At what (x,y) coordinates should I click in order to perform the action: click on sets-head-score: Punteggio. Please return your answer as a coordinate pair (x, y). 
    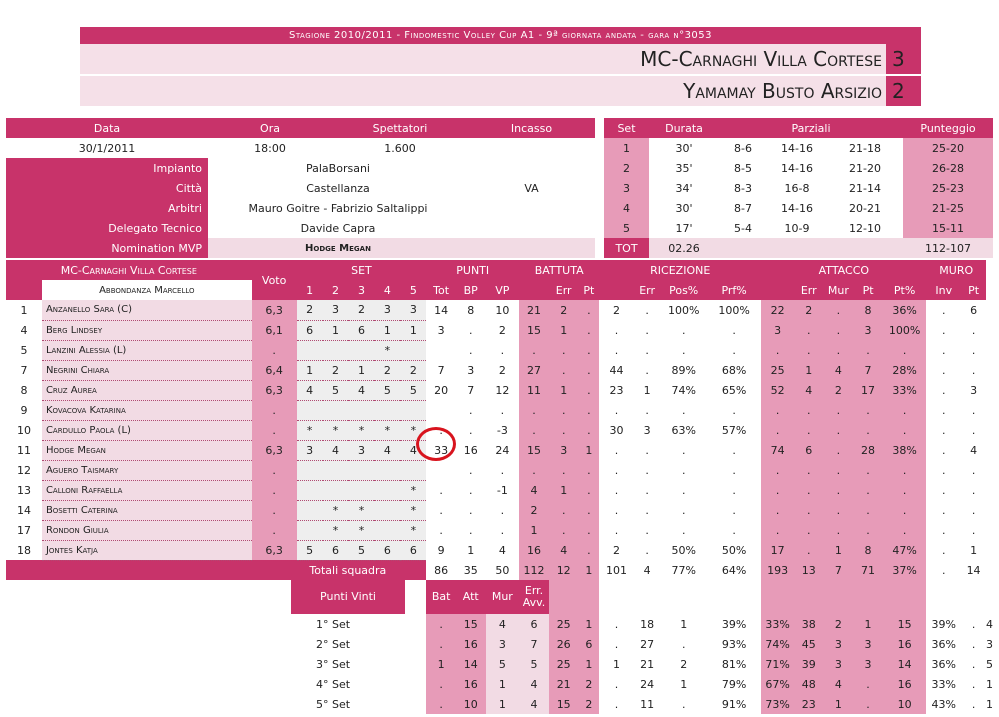
    Looking at the image, I should click on (948, 128).